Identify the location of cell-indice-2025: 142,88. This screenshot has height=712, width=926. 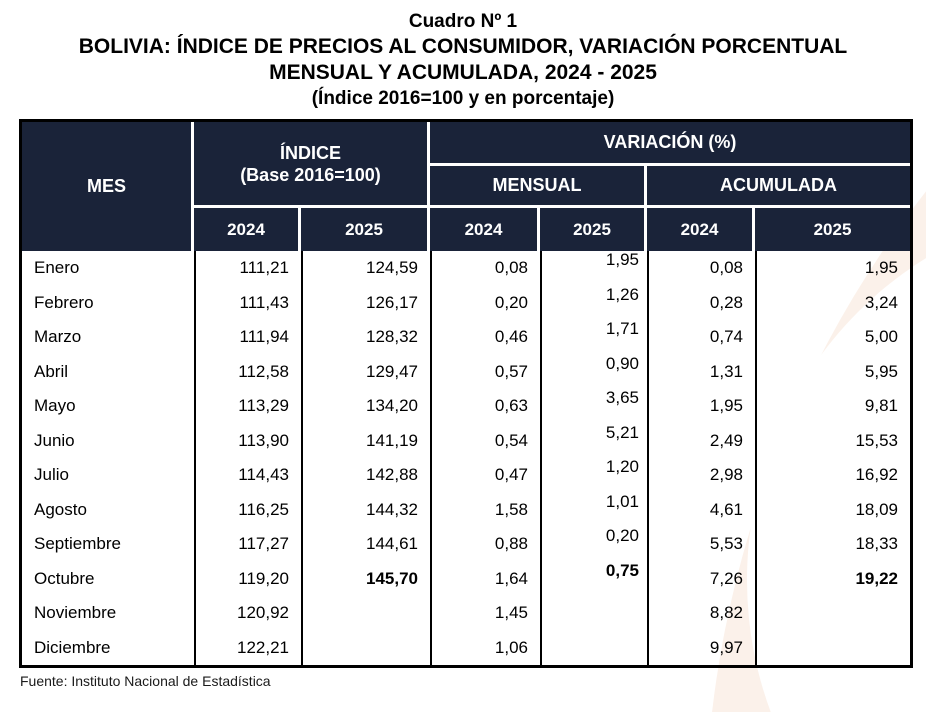
(365, 475).